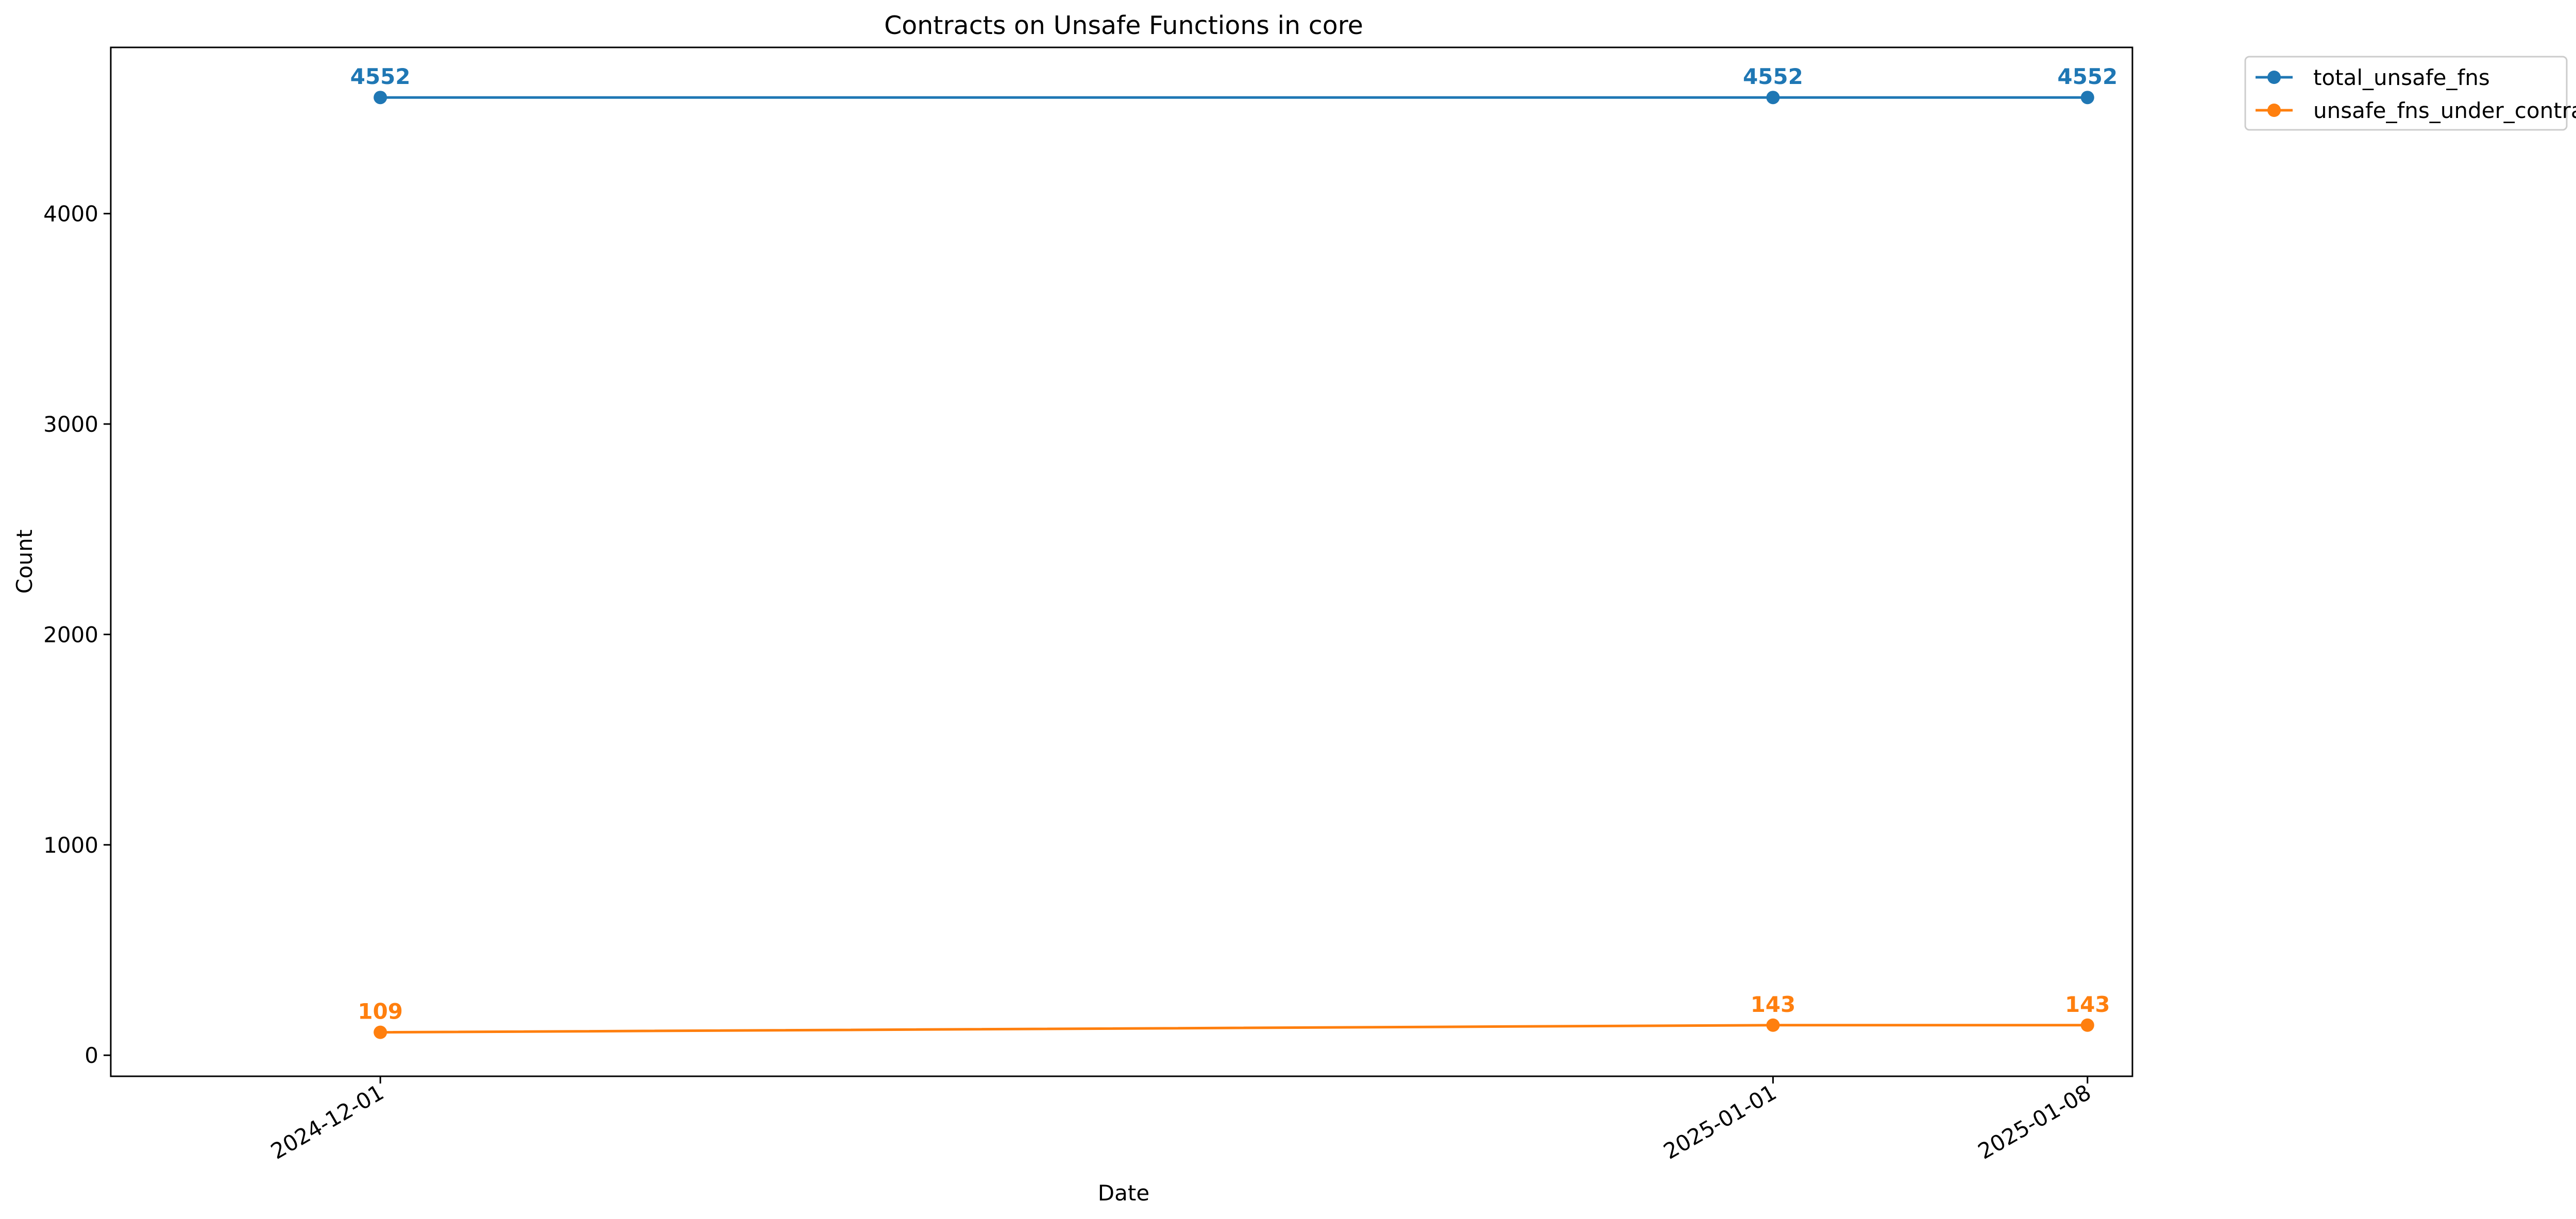  I want to click on legend-entry: unsafe_fns_under_contract, so click(2416, 110).